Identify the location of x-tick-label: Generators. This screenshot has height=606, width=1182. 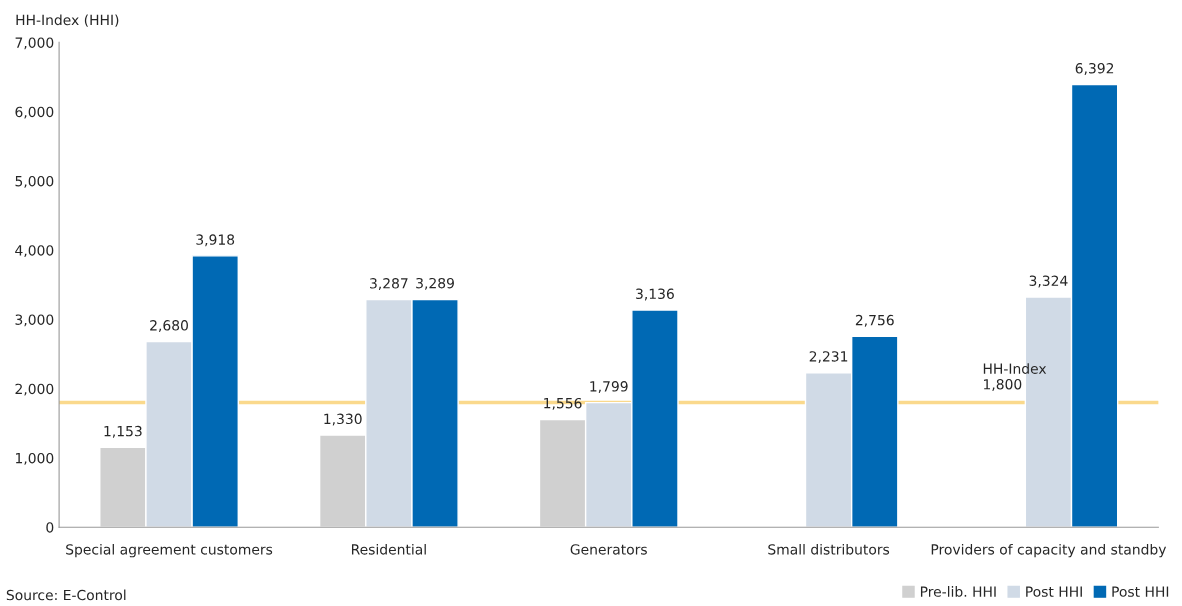
(608, 549).